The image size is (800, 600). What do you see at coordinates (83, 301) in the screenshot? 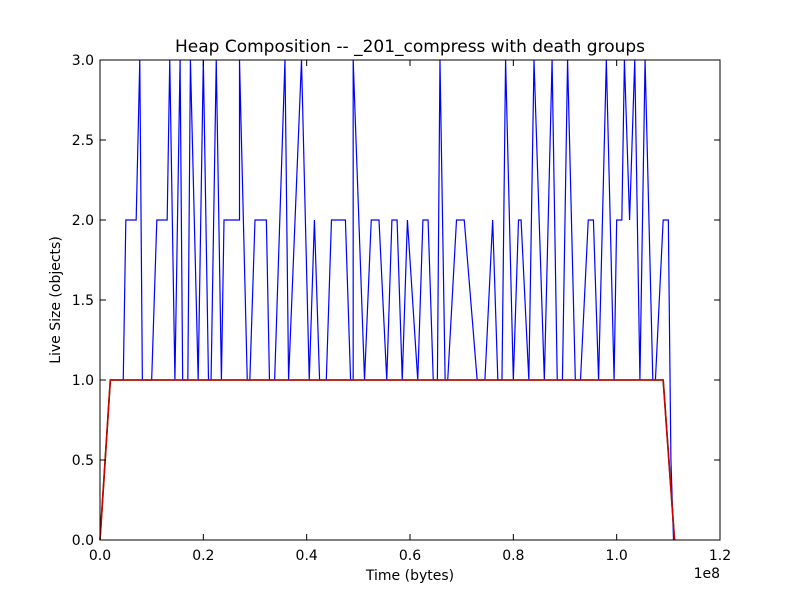
I see `y-tick-label: 1.5` at bounding box center [83, 301].